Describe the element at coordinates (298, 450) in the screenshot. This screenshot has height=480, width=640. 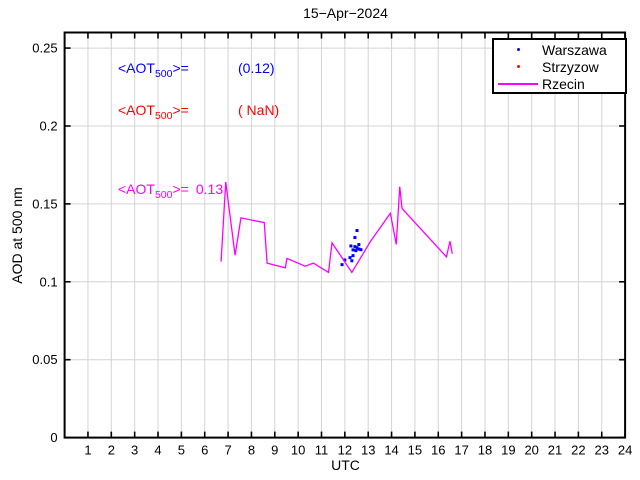
I see `x-tick-label: 10` at that location.